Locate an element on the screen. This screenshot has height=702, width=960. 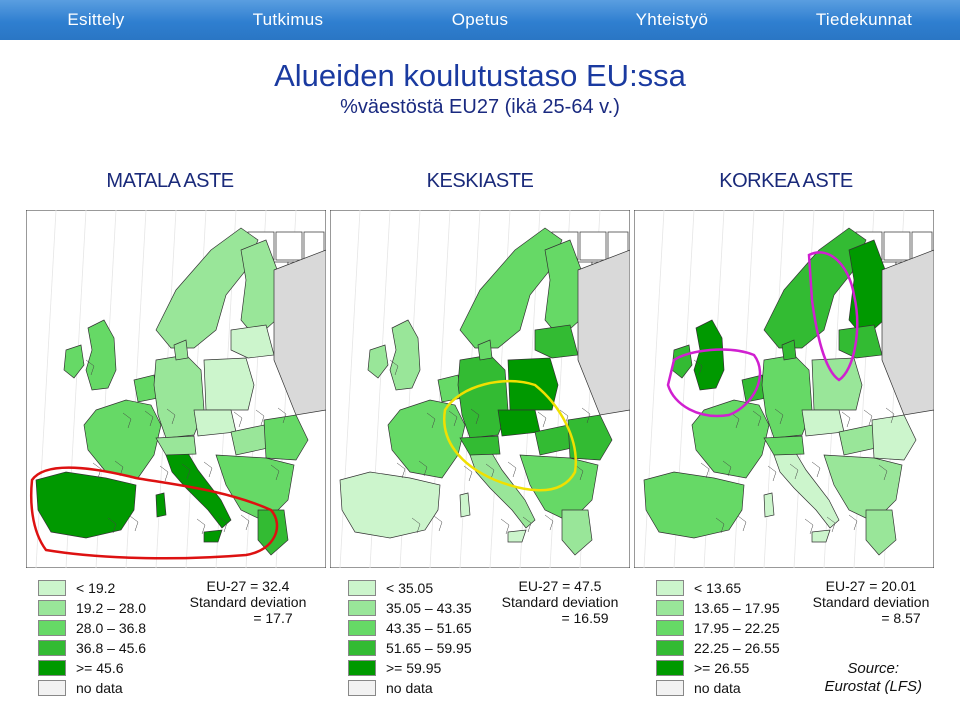
legend-label: 17.95 – 22.25 is located at coordinates (737, 628).